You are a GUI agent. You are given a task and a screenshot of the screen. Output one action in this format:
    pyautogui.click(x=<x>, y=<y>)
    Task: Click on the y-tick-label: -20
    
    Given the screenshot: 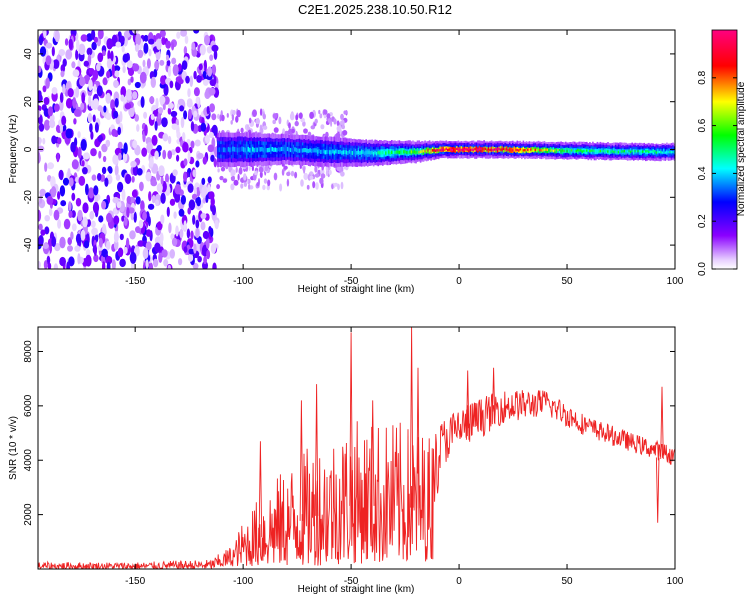 What is the action you would take?
    pyautogui.click(x=28, y=197)
    